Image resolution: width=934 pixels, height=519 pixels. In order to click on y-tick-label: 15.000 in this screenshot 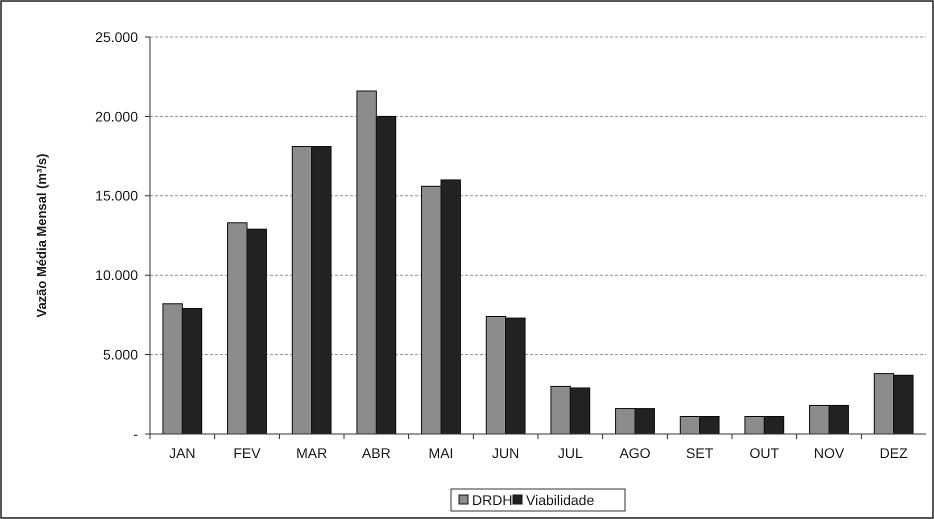, I will do `click(116, 196)`.